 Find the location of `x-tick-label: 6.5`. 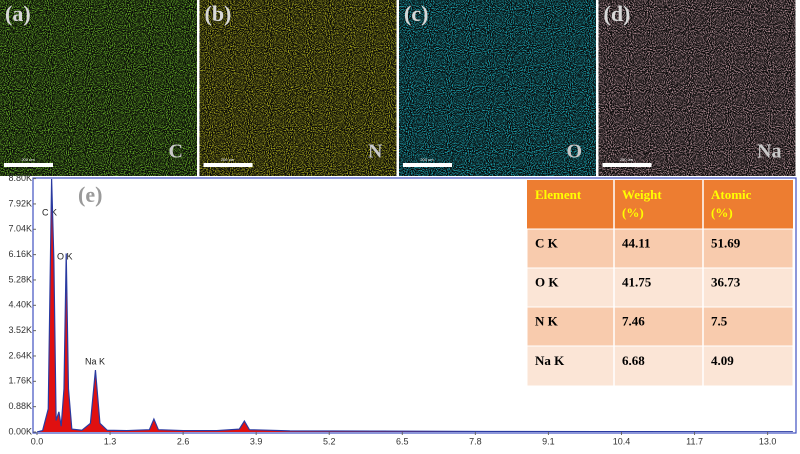

x-tick-label: 6.5 is located at coordinates (402, 441).